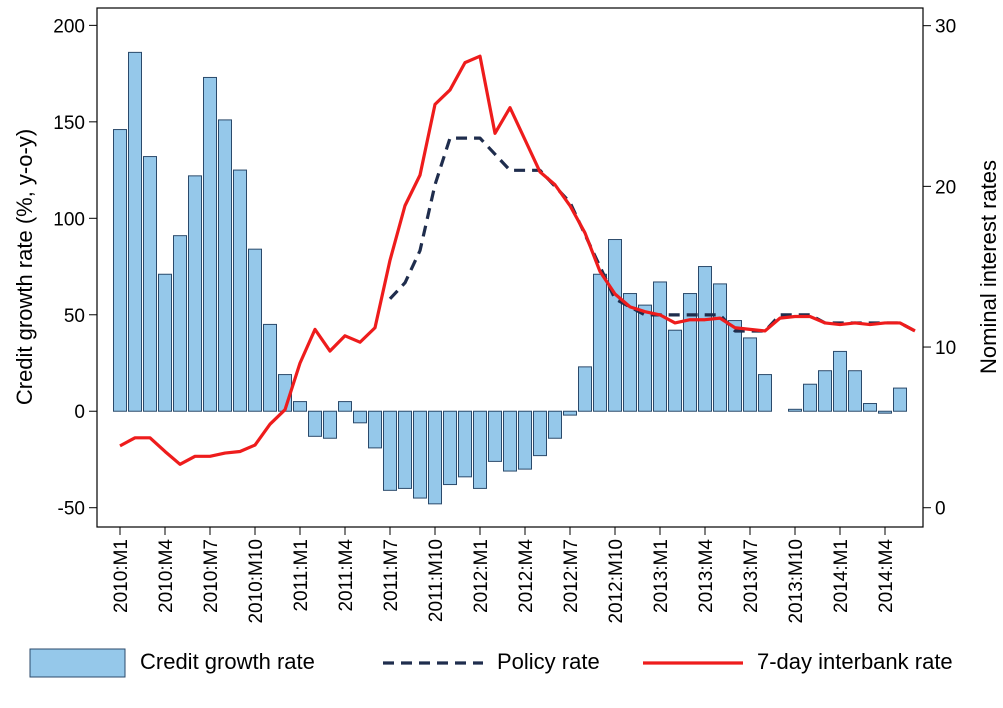 Image resolution: width=1003 pixels, height=708 pixels. What do you see at coordinates (945, 187) in the screenshot?
I see `y2-tick-label: 20` at bounding box center [945, 187].